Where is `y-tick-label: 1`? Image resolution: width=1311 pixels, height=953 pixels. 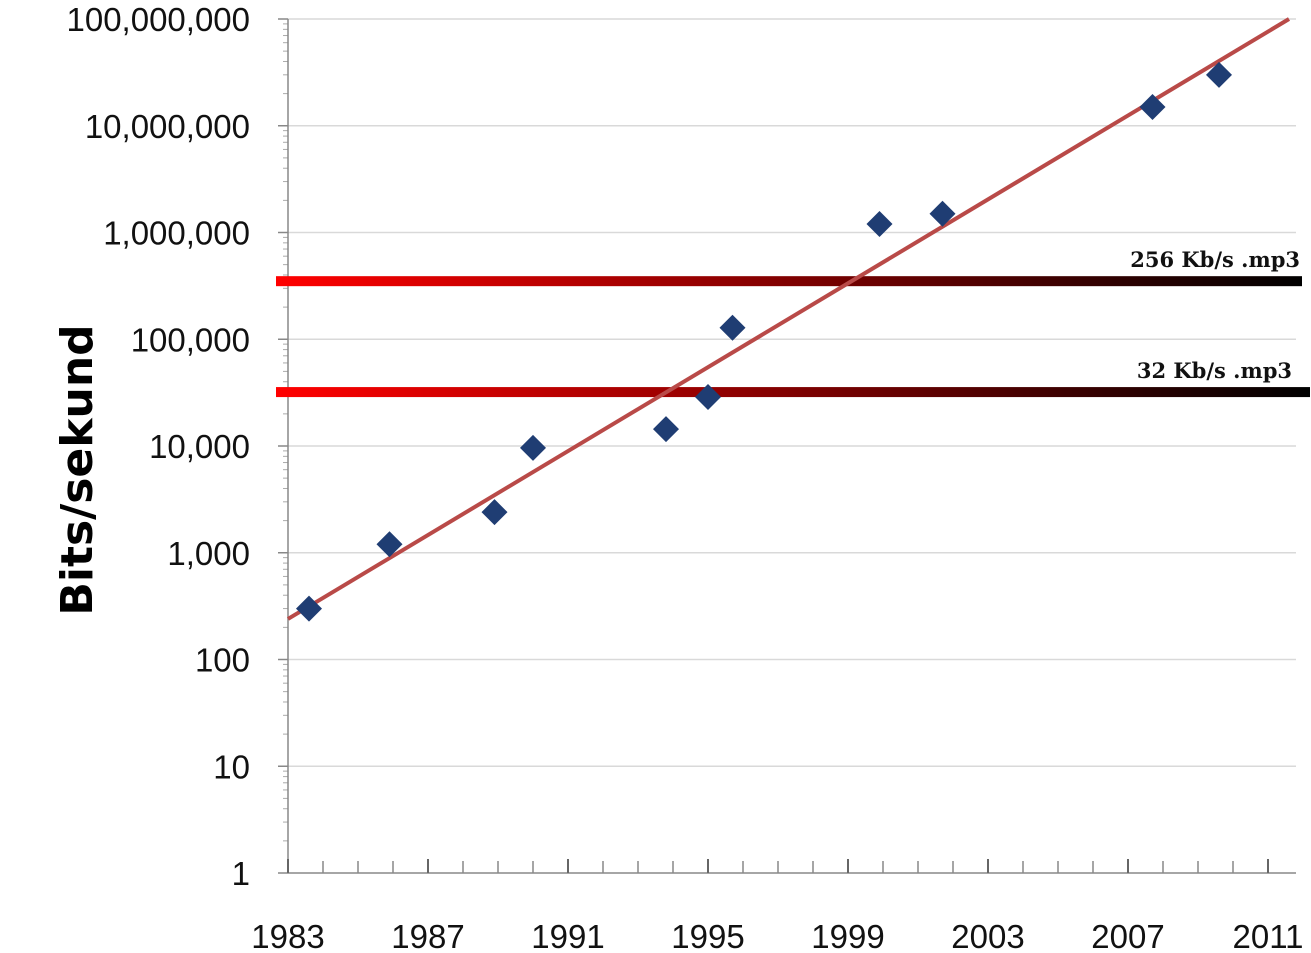 y-tick-label: 1 is located at coordinates (241, 873).